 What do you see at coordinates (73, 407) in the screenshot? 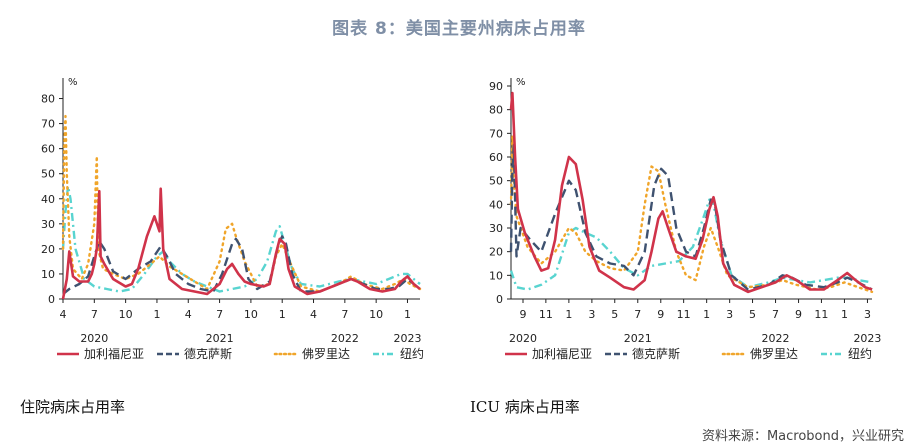
I see `left-chart-caption: 住院病床占用率` at bounding box center [73, 407].